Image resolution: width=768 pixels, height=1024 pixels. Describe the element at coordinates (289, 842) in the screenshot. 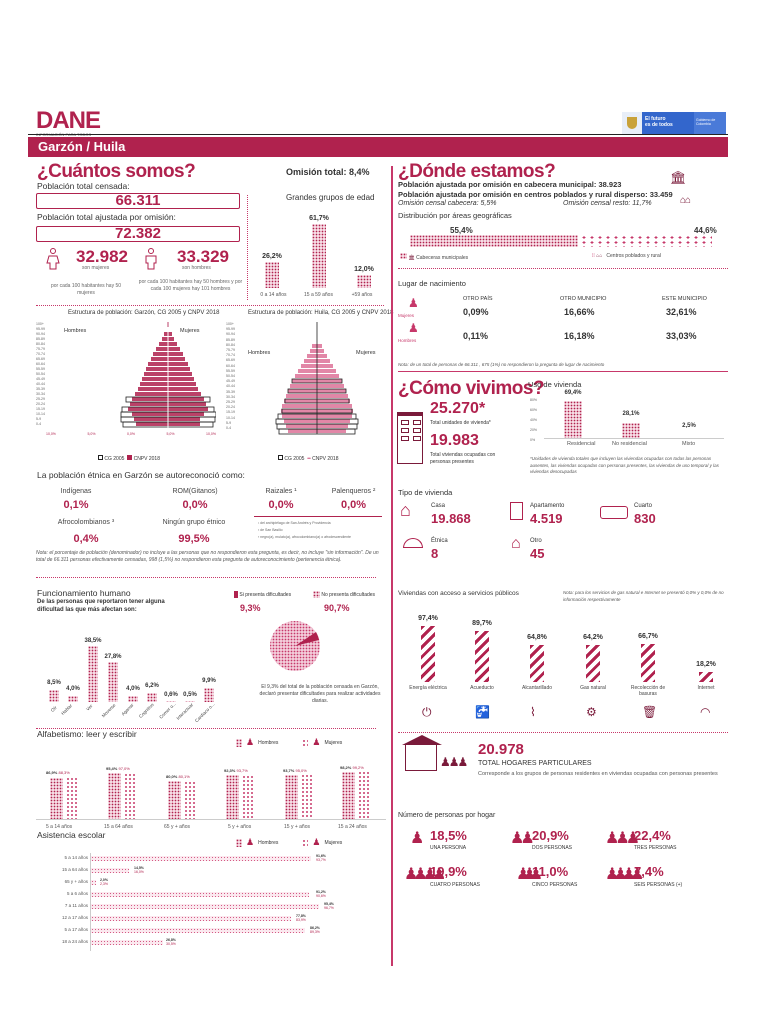

I see `asistencia-legend: ♟ Hombres ♟ Mujeres` at that location.